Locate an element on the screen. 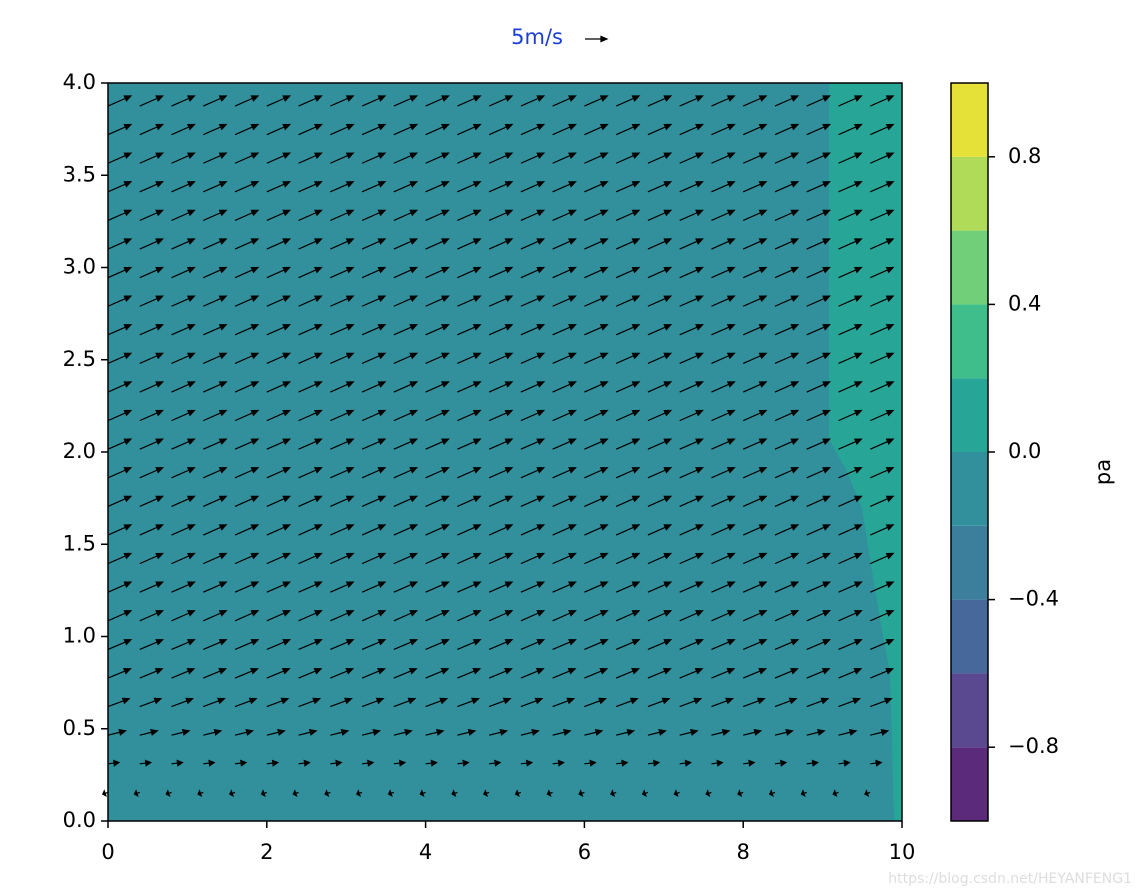 The image size is (1144, 896). y-tick-label: 1.5 is located at coordinates (79, 543).